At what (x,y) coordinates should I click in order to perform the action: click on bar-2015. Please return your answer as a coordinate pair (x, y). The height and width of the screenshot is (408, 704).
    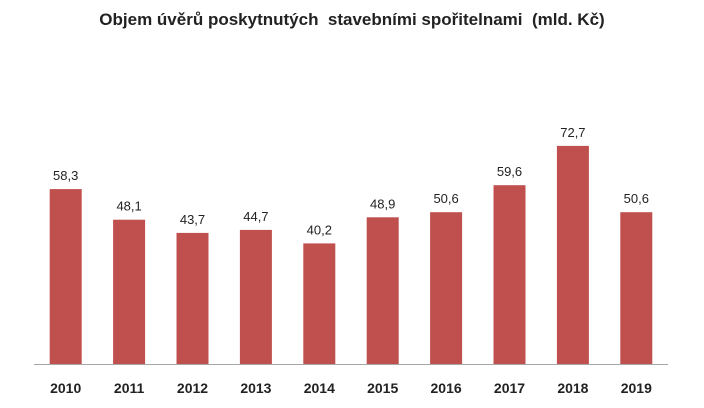
    Looking at the image, I should click on (382, 290).